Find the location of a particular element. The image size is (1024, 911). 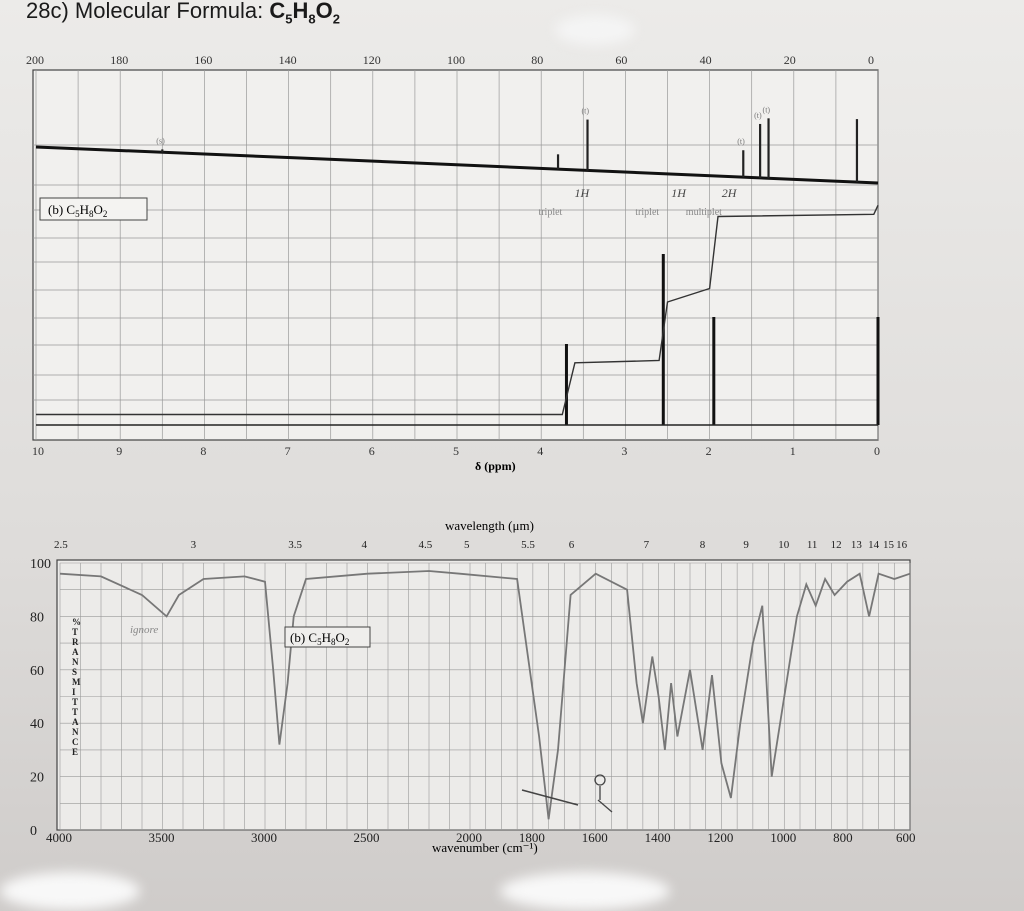

ir-wavelength-tick-label: 4 is located at coordinates (365, 545).